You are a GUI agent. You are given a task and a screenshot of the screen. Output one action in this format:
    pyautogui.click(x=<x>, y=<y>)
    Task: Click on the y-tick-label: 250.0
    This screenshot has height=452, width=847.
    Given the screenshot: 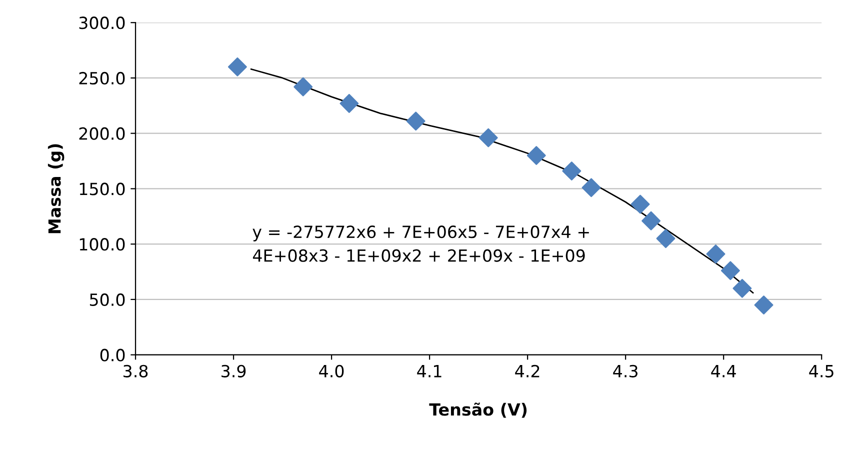 What is the action you would take?
    pyautogui.click(x=102, y=78)
    